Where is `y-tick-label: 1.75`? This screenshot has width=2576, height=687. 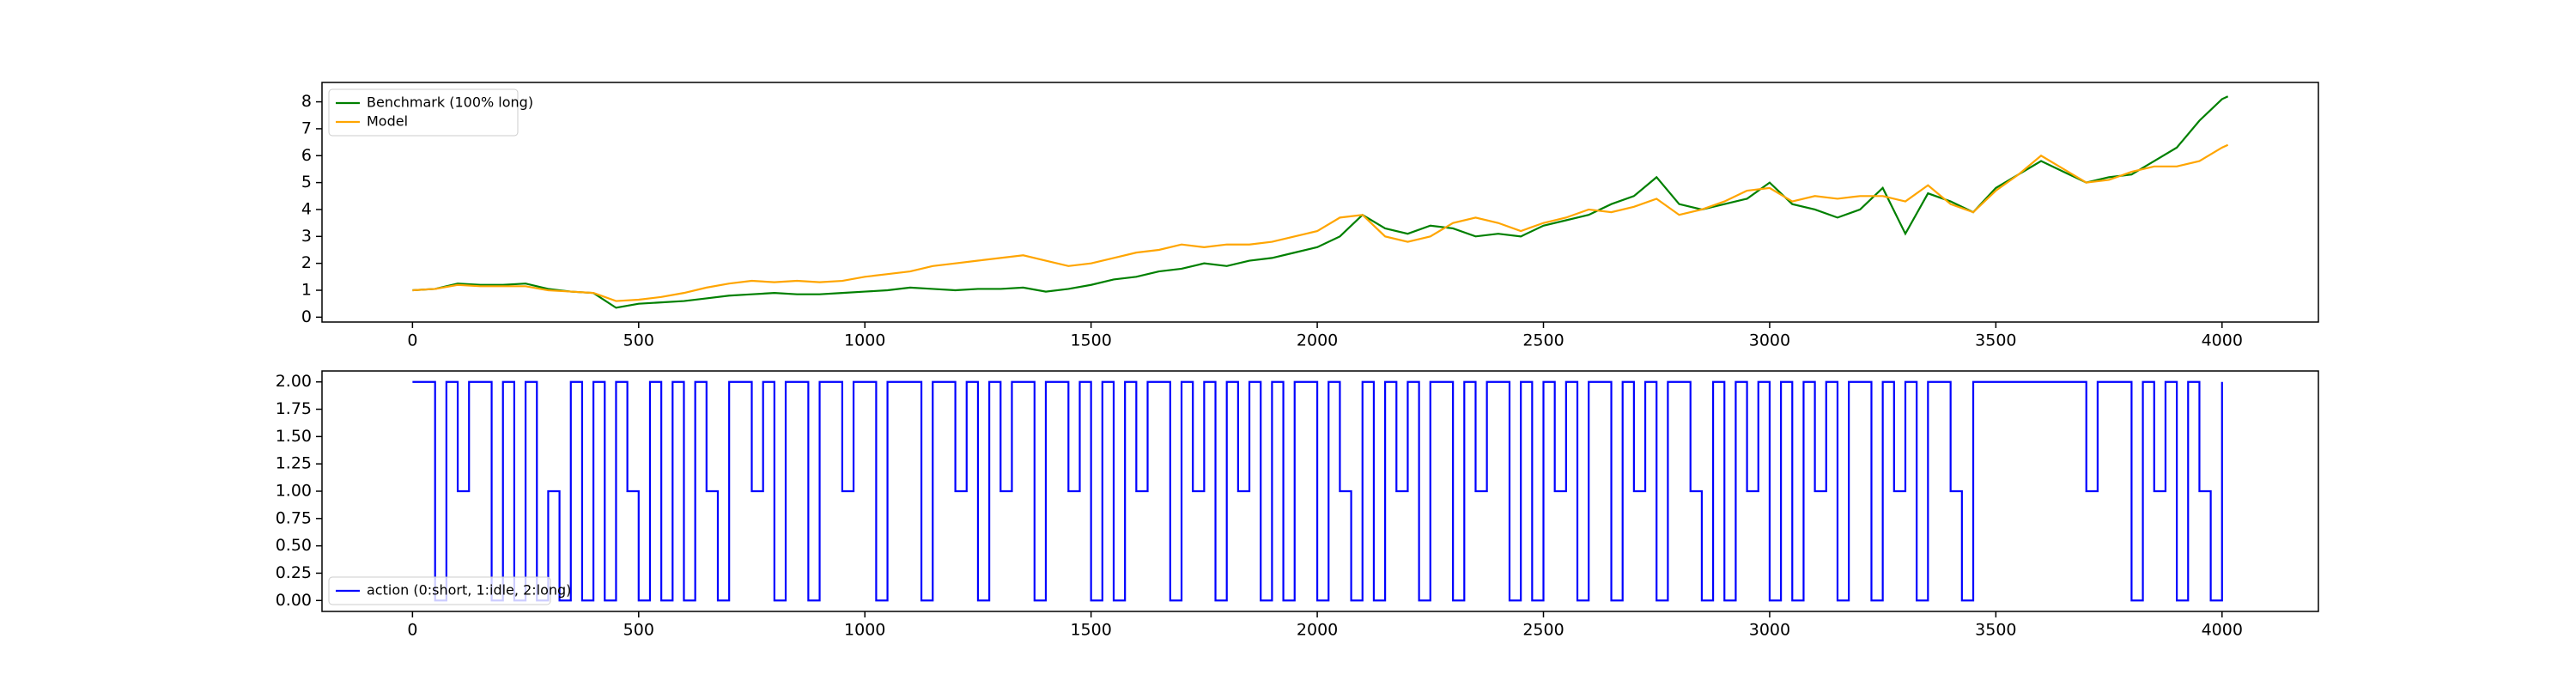
y-tick-label: 1.75 is located at coordinates (294, 408).